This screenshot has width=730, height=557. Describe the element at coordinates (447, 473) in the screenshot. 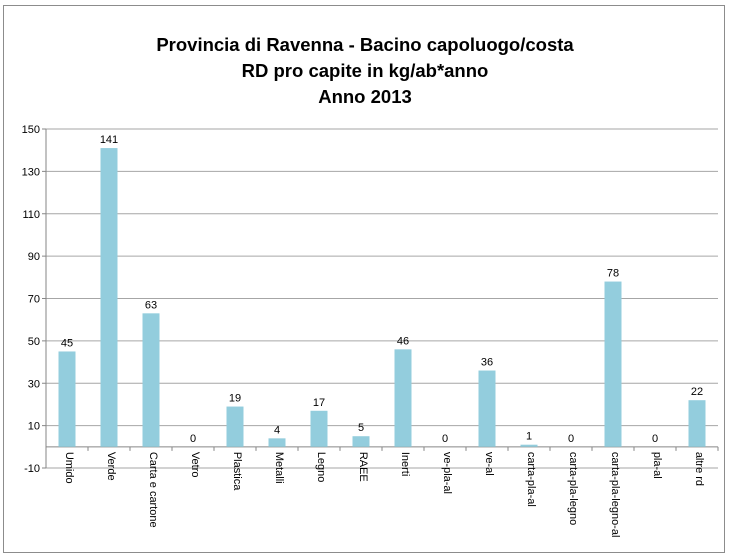

I see `category-label: ve-pla-al` at that location.